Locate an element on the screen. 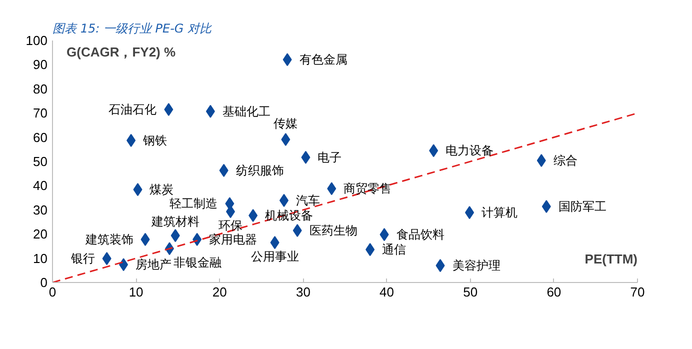 This screenshot has height=349, width=692. y-axis-title: G(CAGR，FY2) % is located at coordinates (121, 52).